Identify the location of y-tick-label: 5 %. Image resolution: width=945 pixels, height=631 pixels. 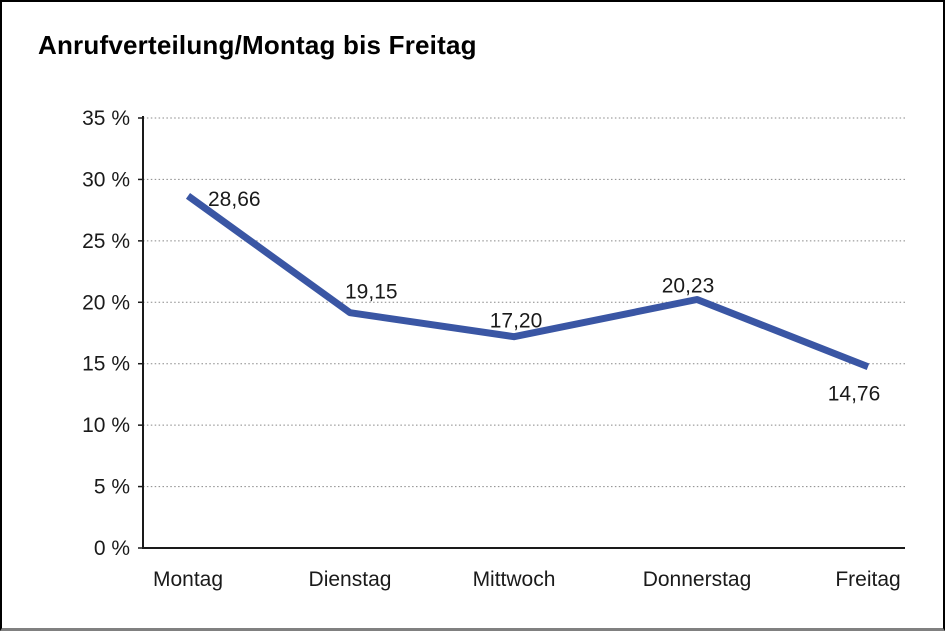
(112, 487).